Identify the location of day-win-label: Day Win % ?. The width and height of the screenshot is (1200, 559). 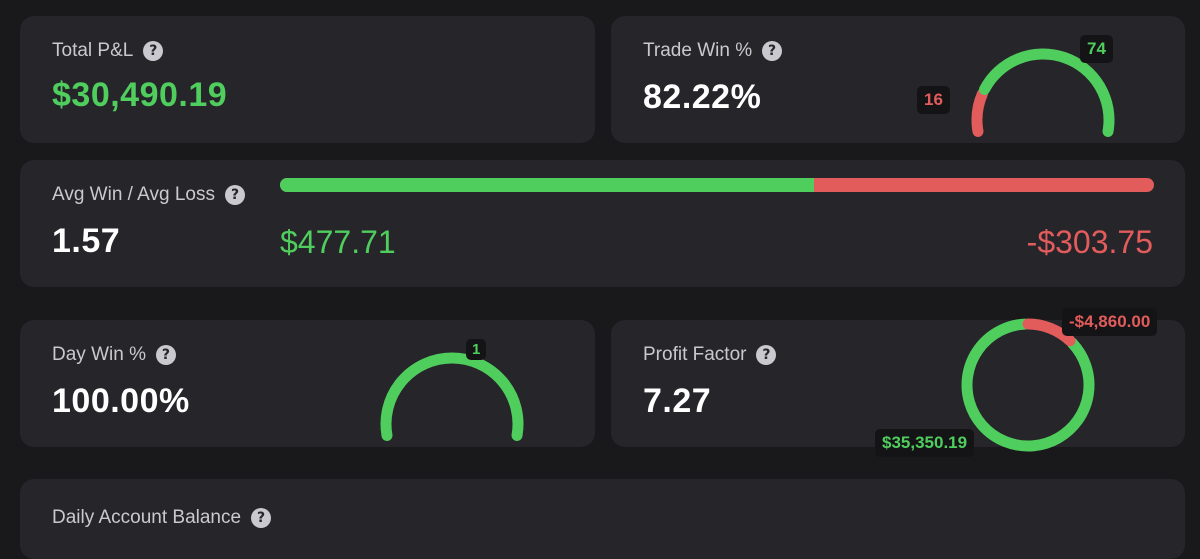
(114, 355).